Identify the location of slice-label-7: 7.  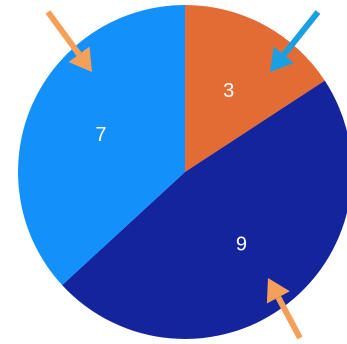
(100, 135).